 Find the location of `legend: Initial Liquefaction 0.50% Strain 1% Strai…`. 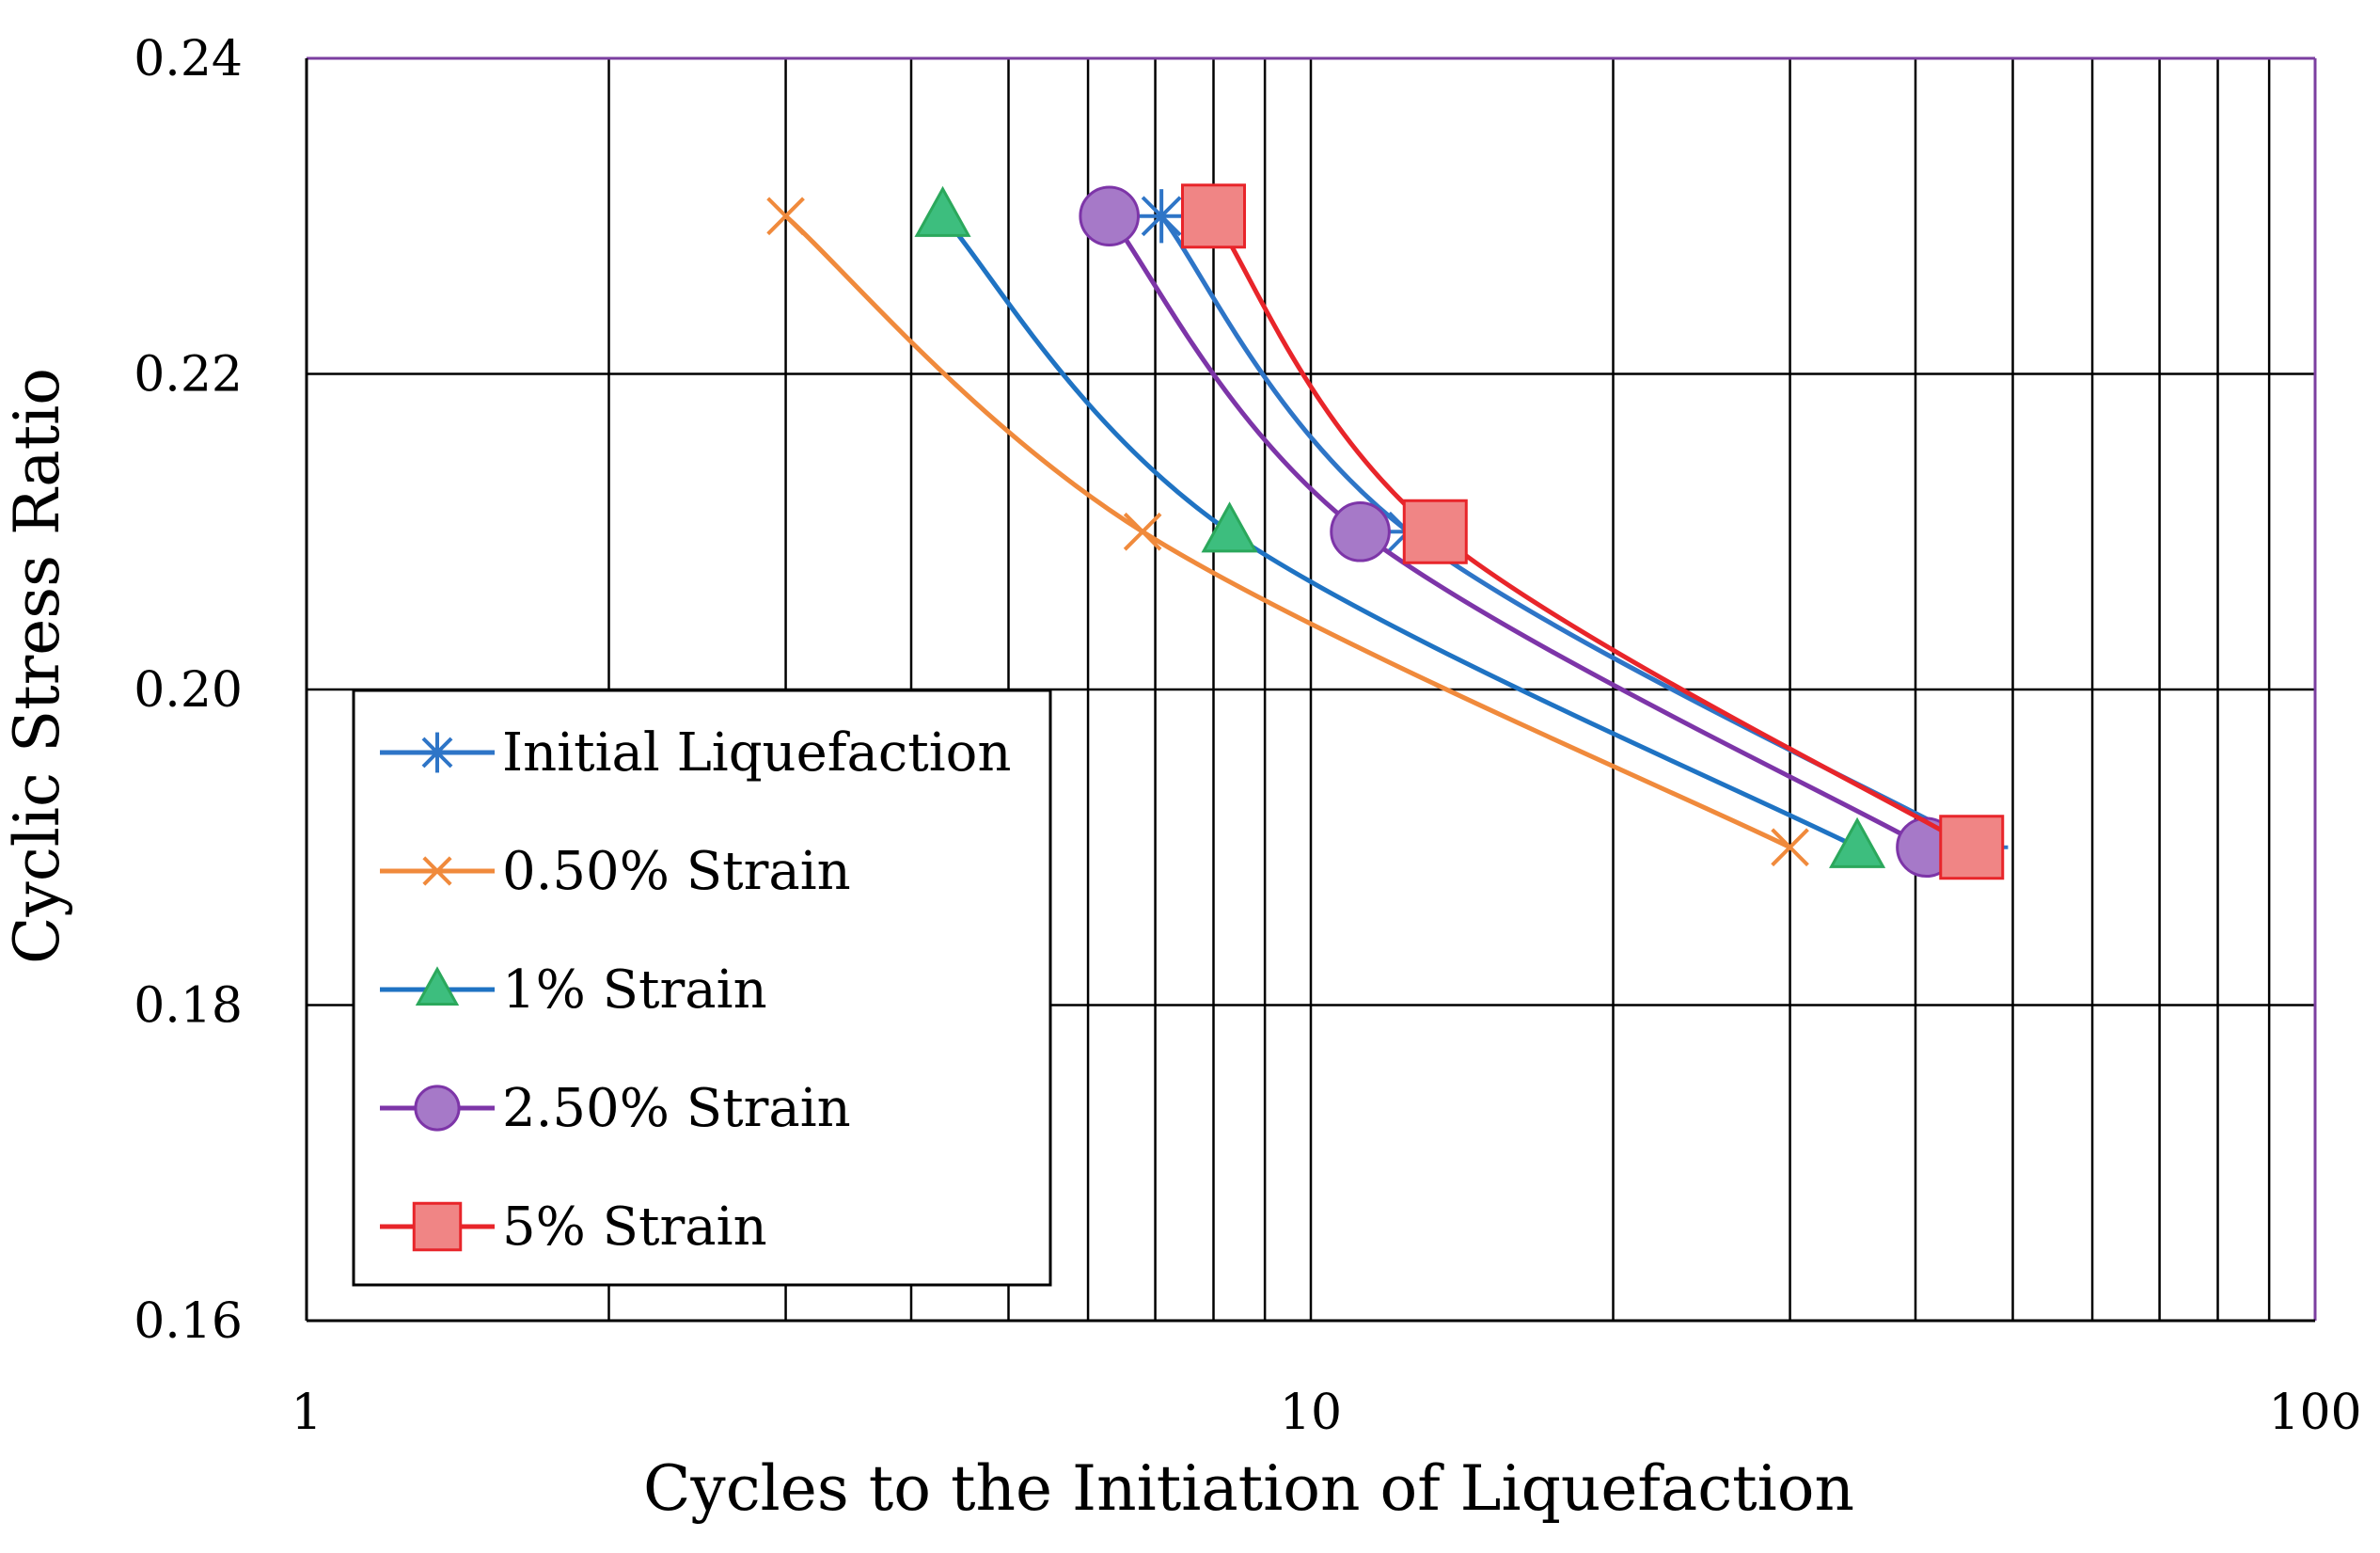

legend: Initial Liquefaction 0.50% Strain 1% Strai… is located at coordinates (702, 988).